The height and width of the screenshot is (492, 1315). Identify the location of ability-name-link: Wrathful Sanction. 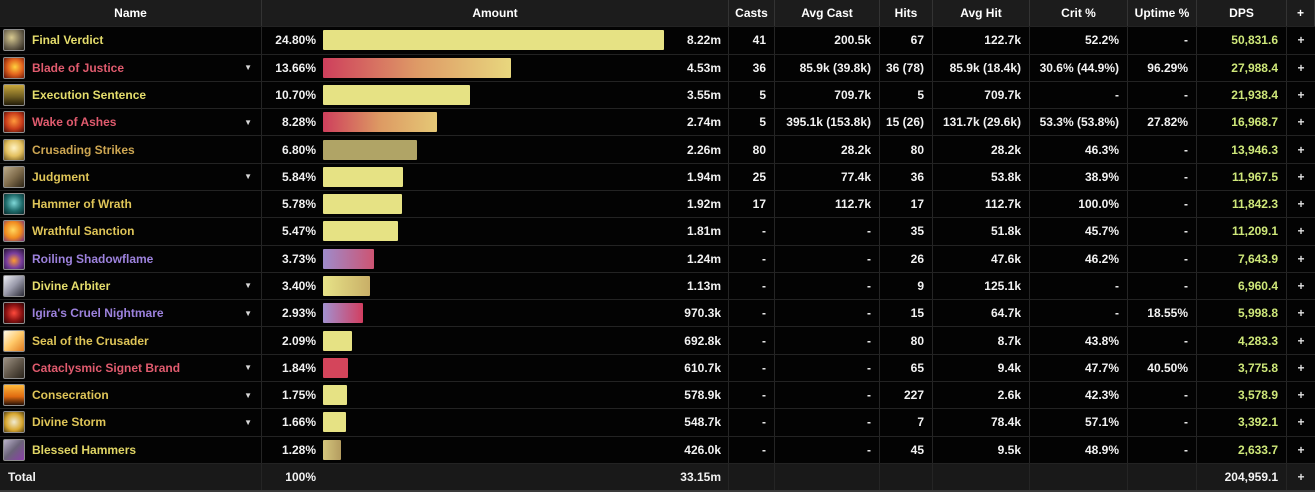
(83, 231).